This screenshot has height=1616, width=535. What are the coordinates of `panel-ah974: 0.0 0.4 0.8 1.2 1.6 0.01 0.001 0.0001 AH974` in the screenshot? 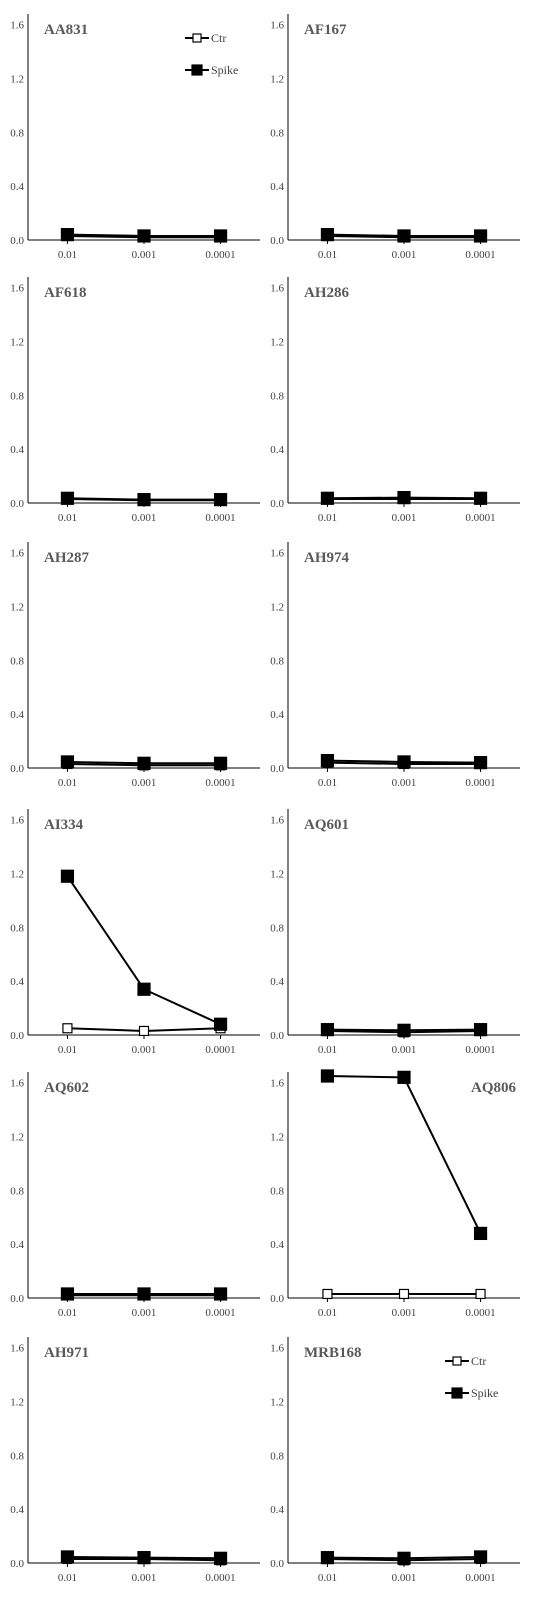 It's located at (395, 665).